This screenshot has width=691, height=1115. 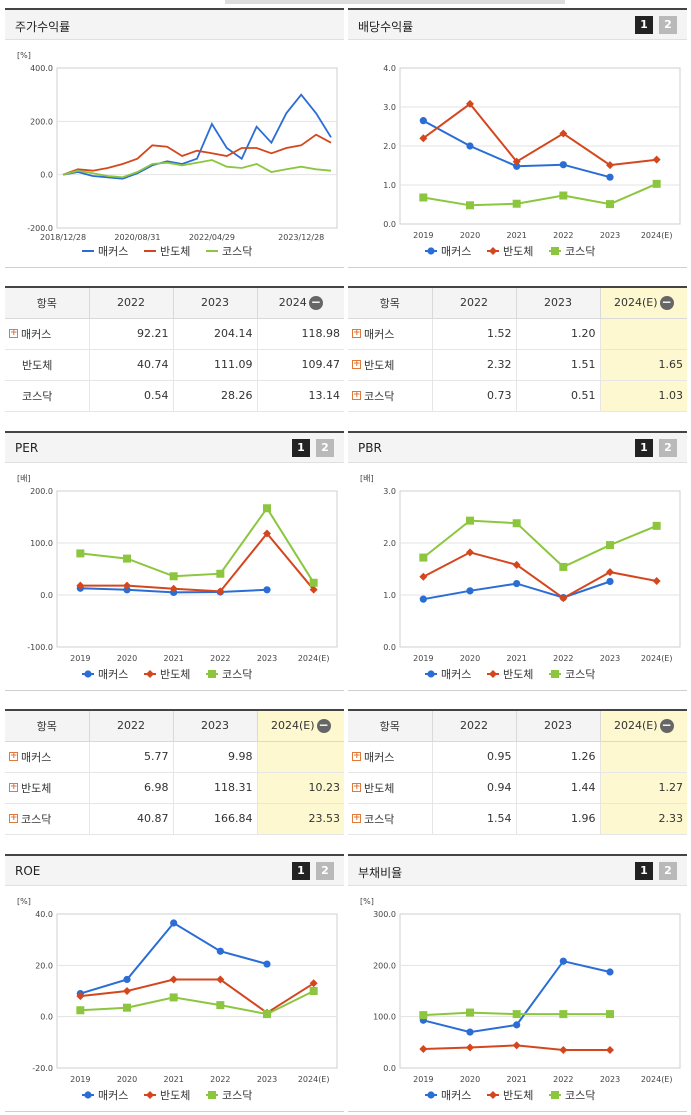 I want to click on row-label-cell: 반도체, so click(x=47, y=365).